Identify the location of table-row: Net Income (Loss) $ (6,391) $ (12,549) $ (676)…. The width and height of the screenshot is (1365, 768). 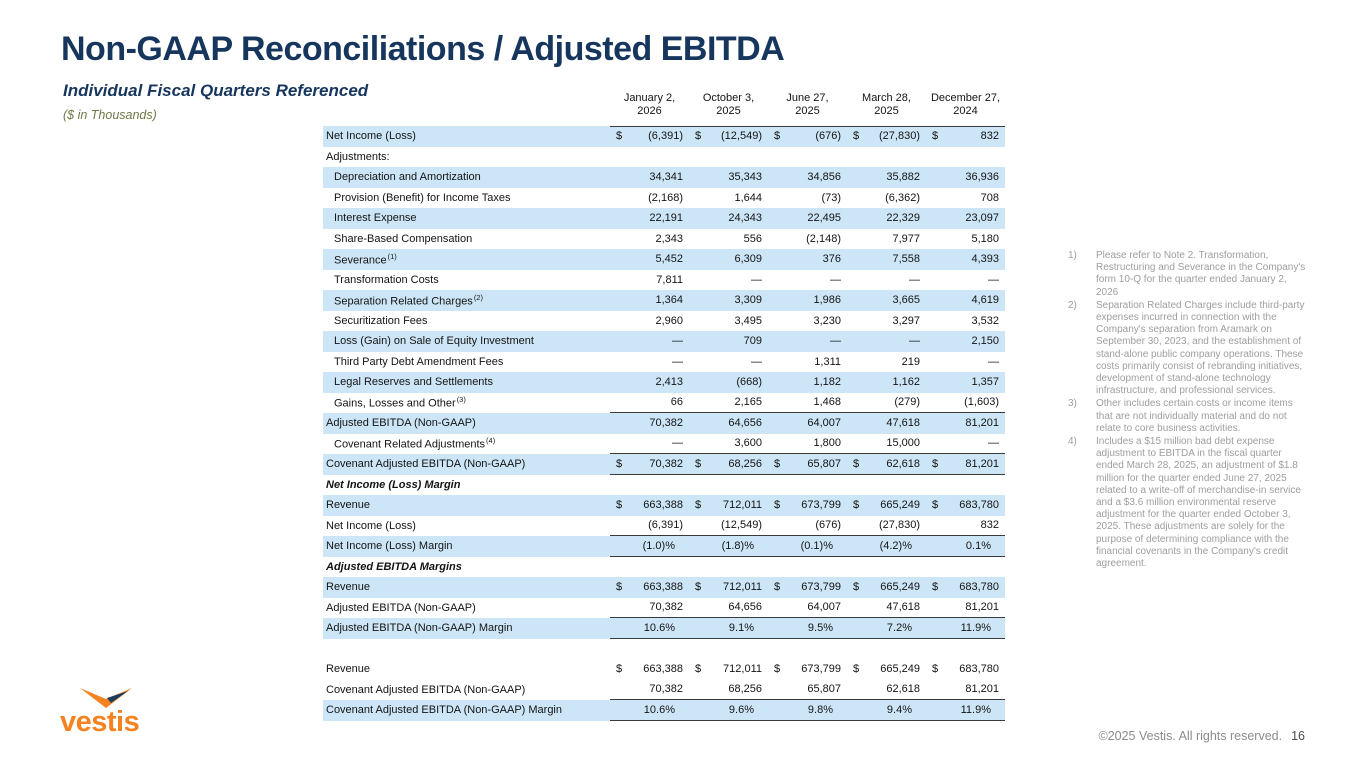
(664, 136).